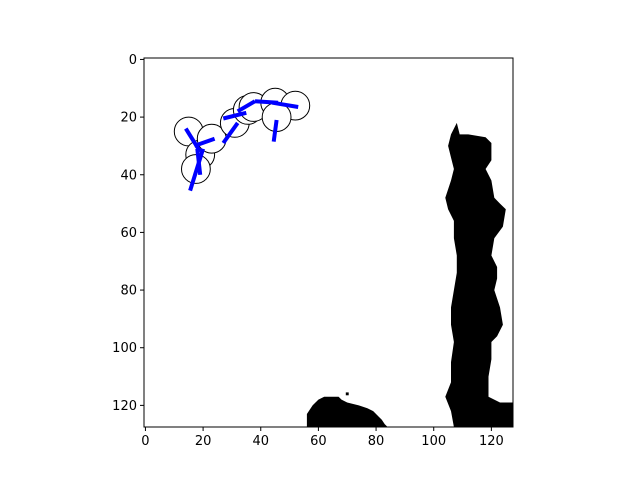 This screenshot has width=640, height=480. What do you see at coordinates (203, 441) in the screenshot?
I see `x-tick-label-20: 20` at bounding box center [203, 441].